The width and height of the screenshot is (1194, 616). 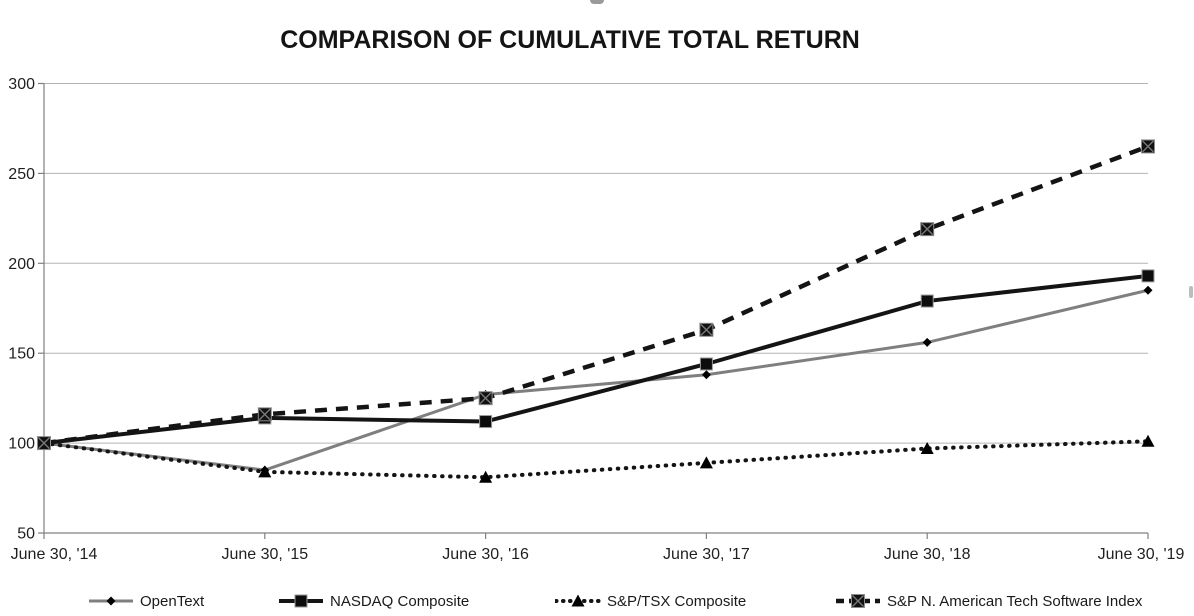 What do you see at coordinates (485, 554) in the screenshot?
I see `svg-text: June 30, '16` at bounding box center [485, 554].